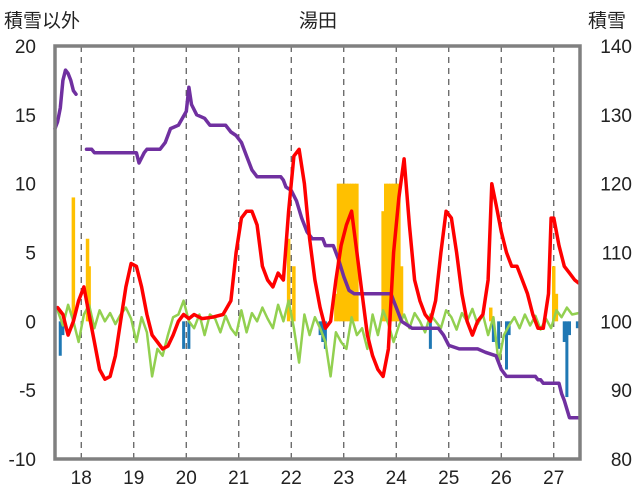  I want to click on right-tick-label: 120, so click(616, 185).